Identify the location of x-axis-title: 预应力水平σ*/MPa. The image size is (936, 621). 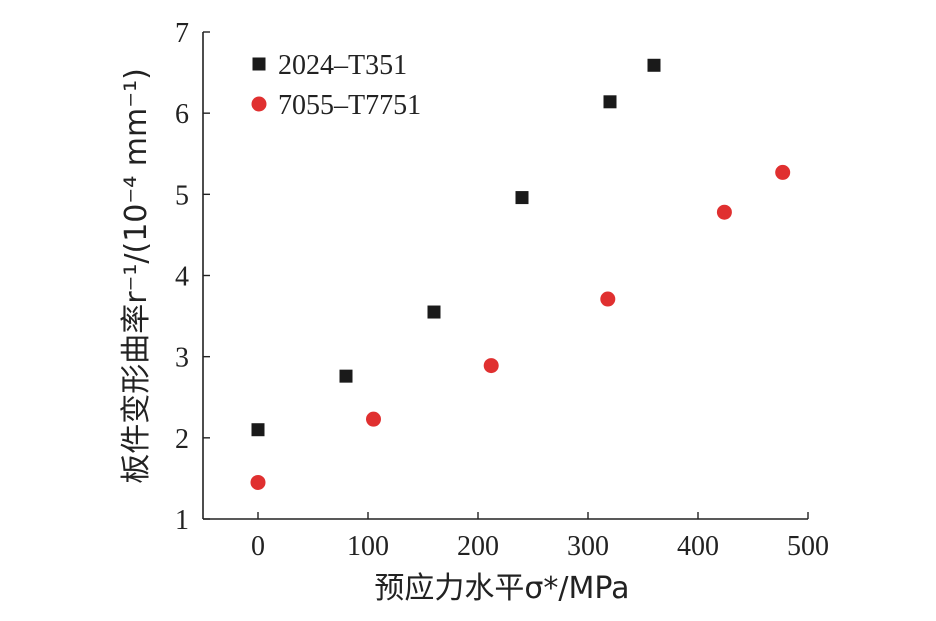
(501, 588).